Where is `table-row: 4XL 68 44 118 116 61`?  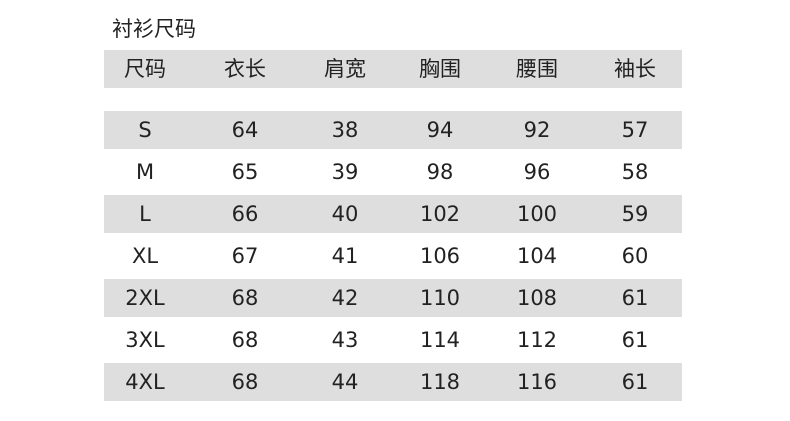
table-row: 4XL 68 44 118 116 61 is located at coordinates (393, 382).